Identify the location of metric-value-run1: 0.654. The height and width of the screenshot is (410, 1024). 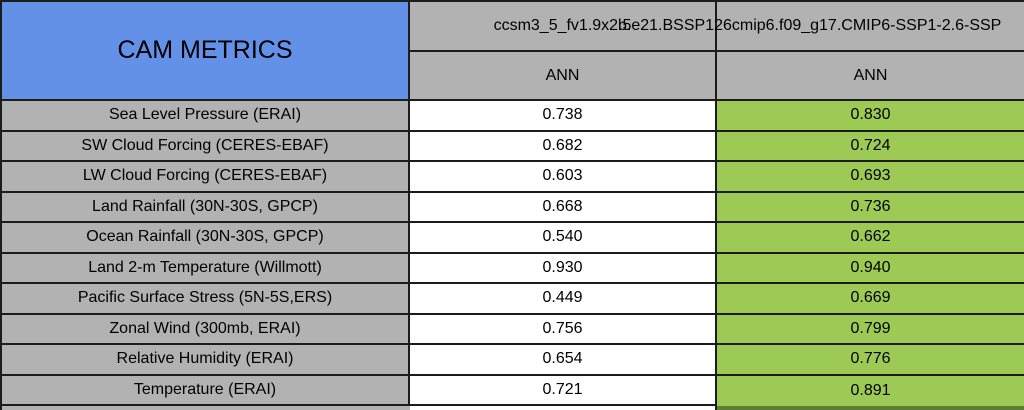
(563, 360).